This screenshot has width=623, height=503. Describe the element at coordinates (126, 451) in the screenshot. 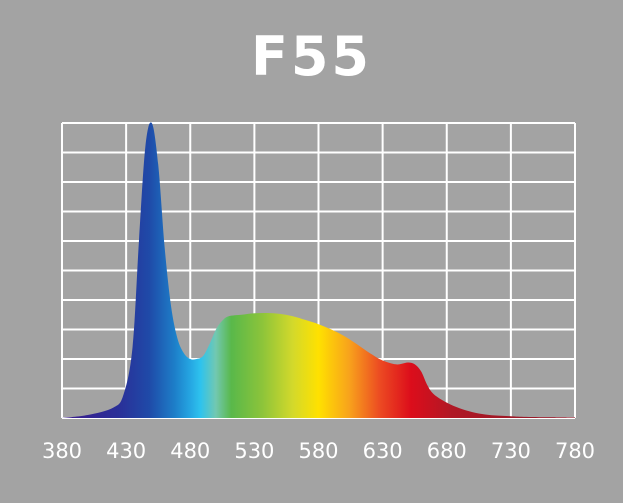

I see `x-tick-label: 430` at that location.